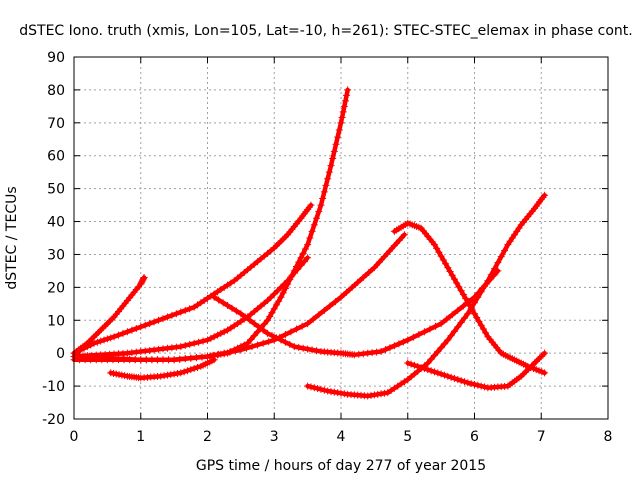 This screenshot has width=640, height=480. I want to click on y-tick-label: 20, so click(56, 288).